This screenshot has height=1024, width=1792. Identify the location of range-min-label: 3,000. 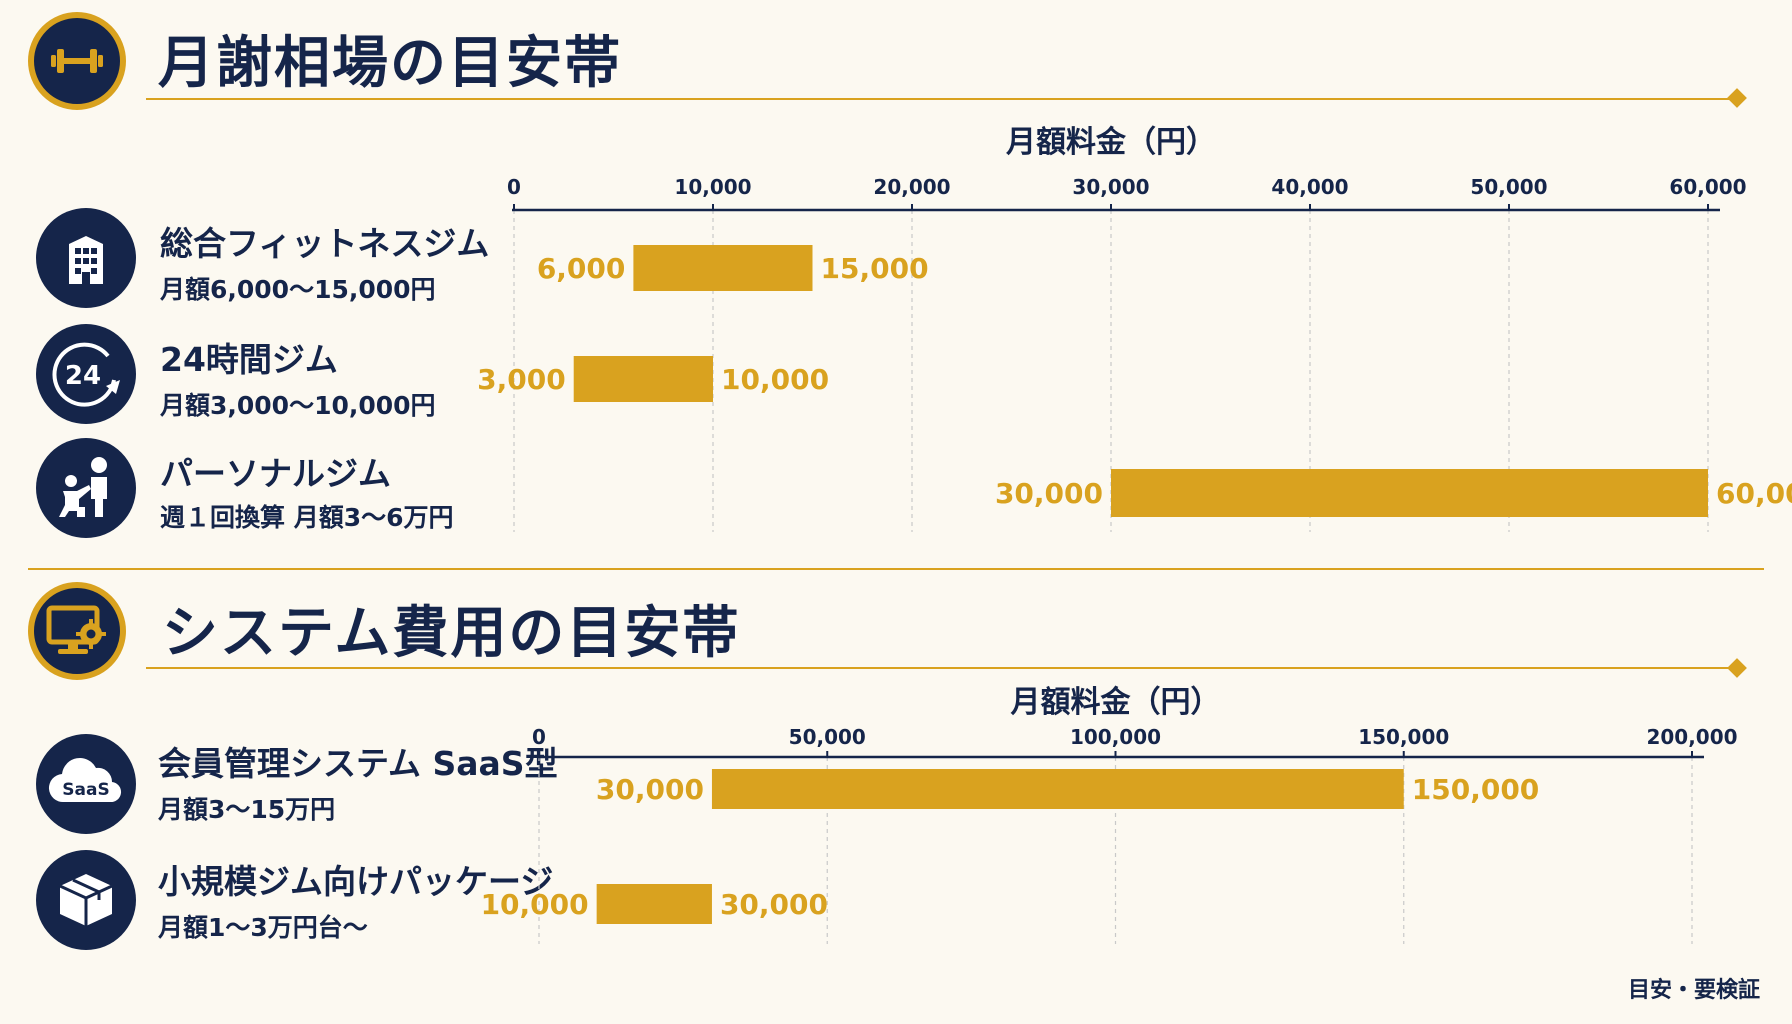
(521, 379).